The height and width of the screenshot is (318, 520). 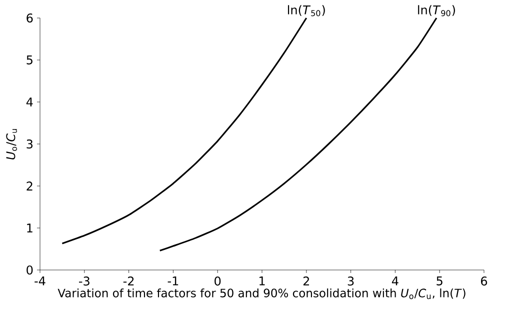 I want to click on y-tick-label: 2, so click(x=29, y=186).